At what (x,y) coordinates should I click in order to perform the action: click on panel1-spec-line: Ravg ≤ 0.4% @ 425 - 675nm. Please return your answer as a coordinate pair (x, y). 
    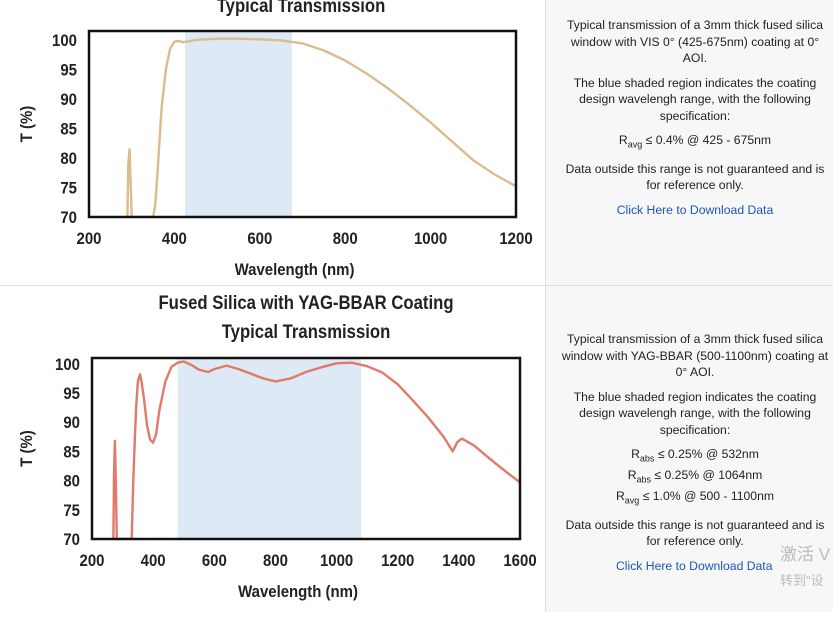
    Looking at the image, I should click on (695, 142).